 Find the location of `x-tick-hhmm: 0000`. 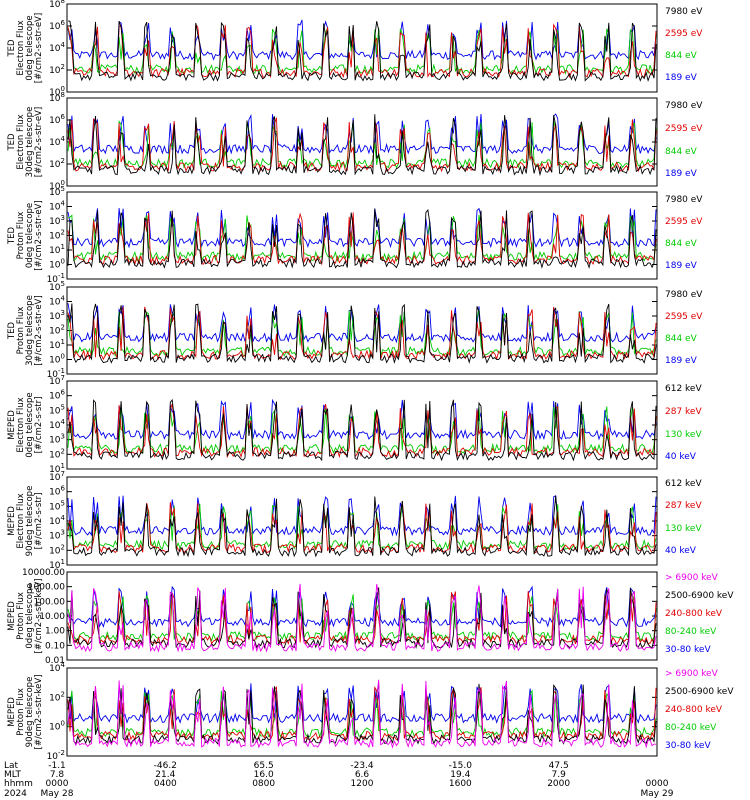

x-tick-hhmm: 0000 is located at coordinates (657, 784).